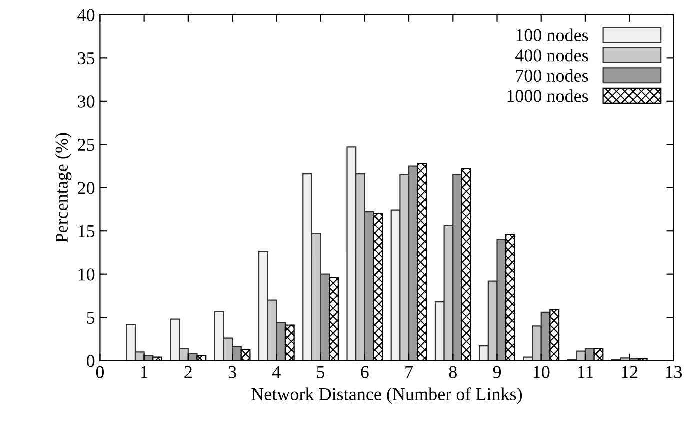 The image size is (691, 427). Describe the element at coordinates (630, 372) in the screenshot. I see `x-tick-label: 12` at that location.